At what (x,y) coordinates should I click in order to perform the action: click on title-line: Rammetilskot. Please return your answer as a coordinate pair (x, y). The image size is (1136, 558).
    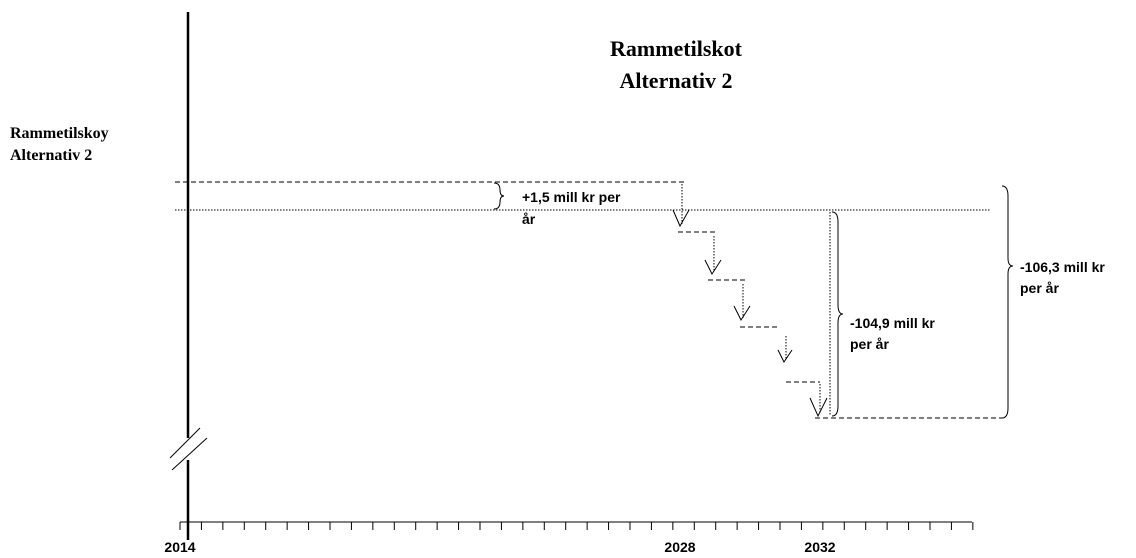
    Looking at the image, I should click on (676, 48).